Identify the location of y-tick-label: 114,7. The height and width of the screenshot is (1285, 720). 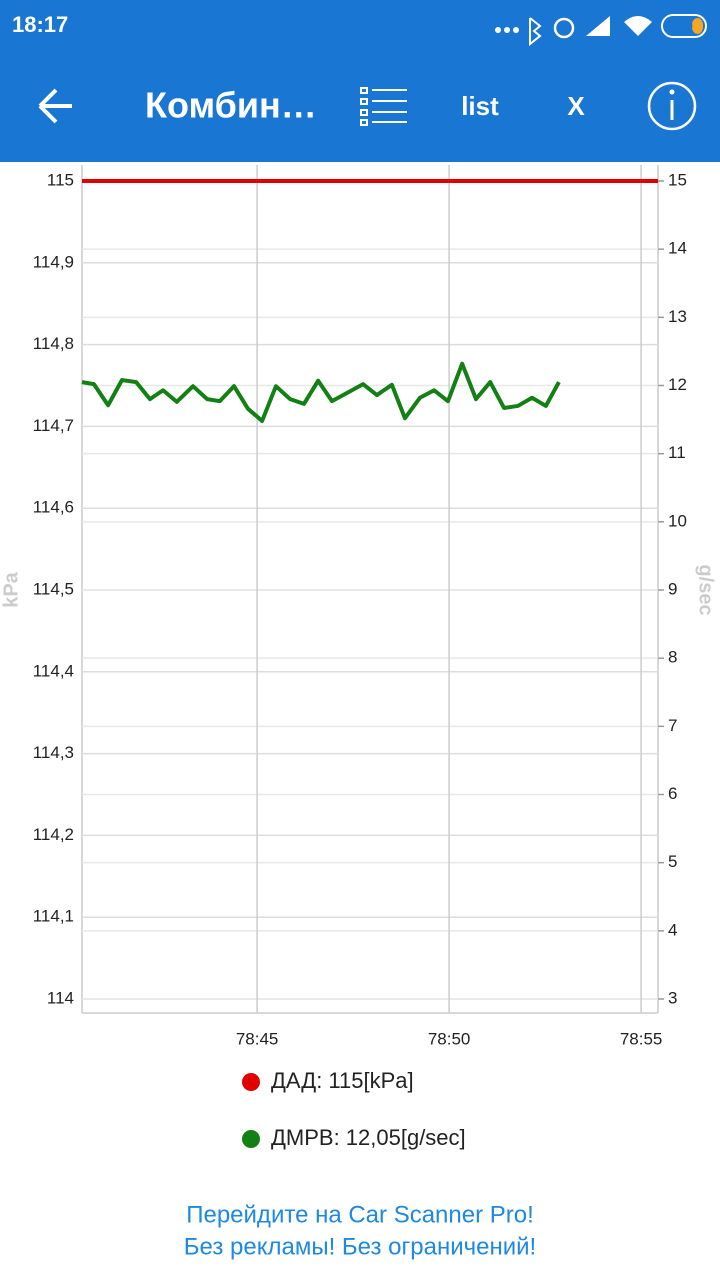
(53, 425).